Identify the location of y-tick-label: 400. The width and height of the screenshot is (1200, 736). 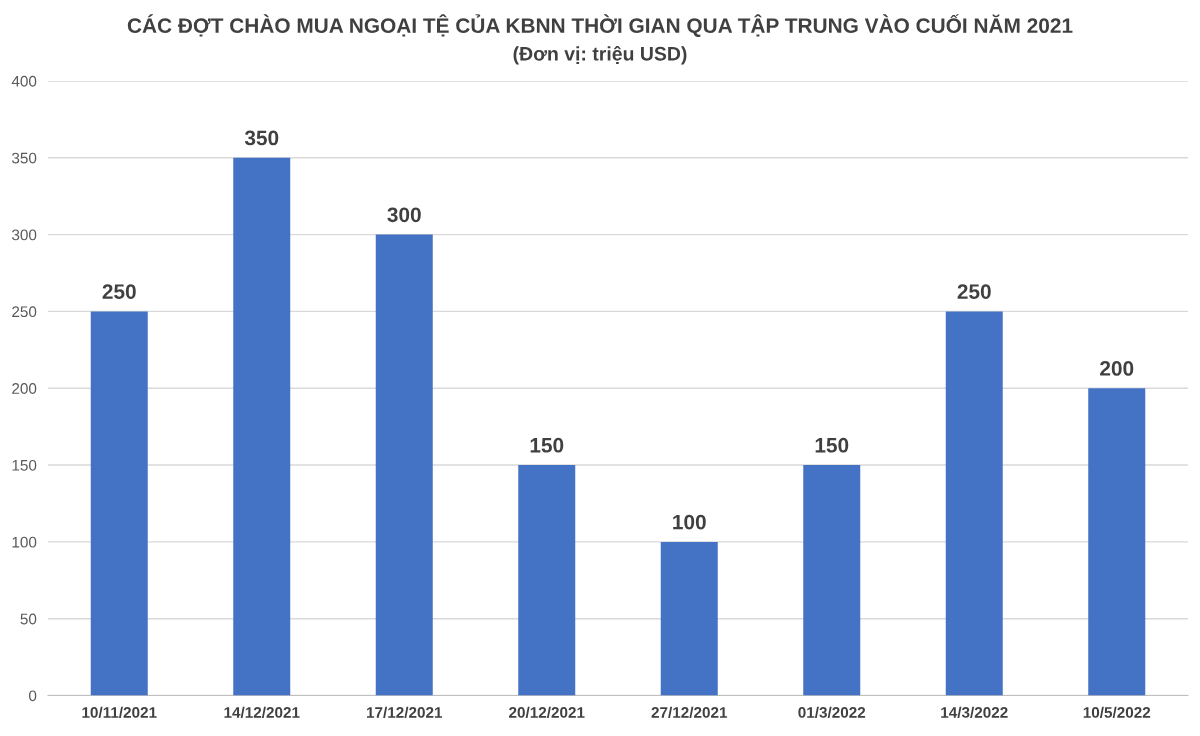
(24, 81).